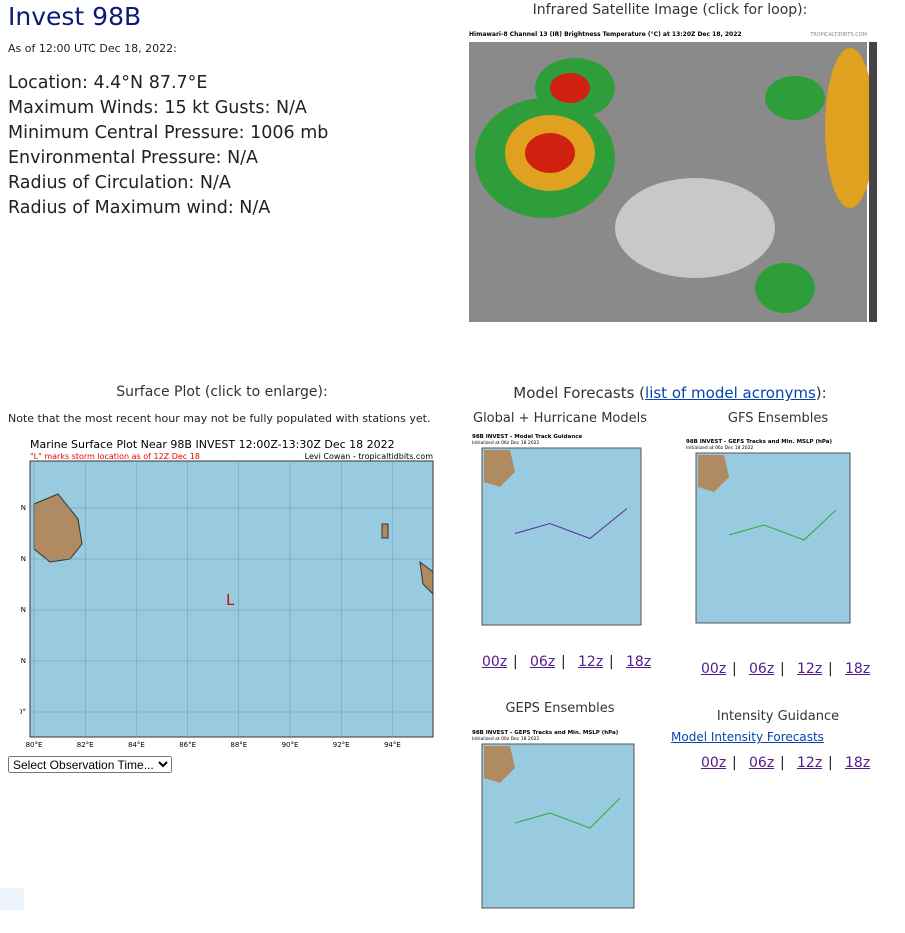 Image resolution: width=905 pixels, height=933 pixels. What do you see at coordinates (505, 739) in the screenshot?
I see `model-image-subtitle: Initialized at 00z Dec 18 2022` at bounding box center [505, 739].